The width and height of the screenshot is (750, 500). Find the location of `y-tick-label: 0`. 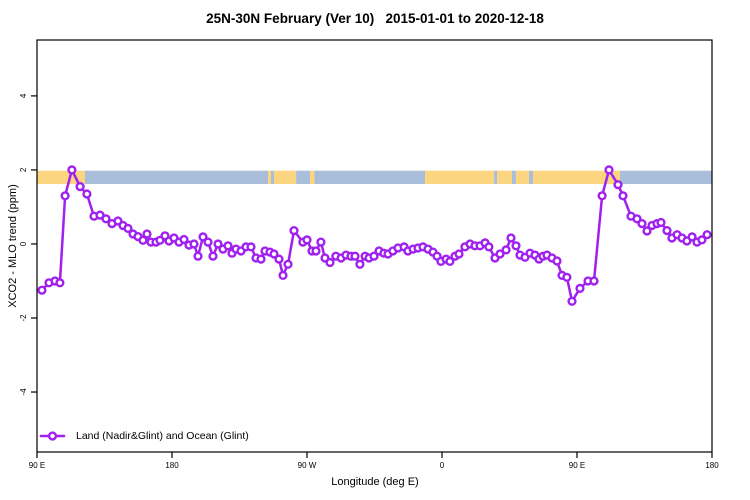

y-tick-label: 0 is located at coordinates (23, 243).